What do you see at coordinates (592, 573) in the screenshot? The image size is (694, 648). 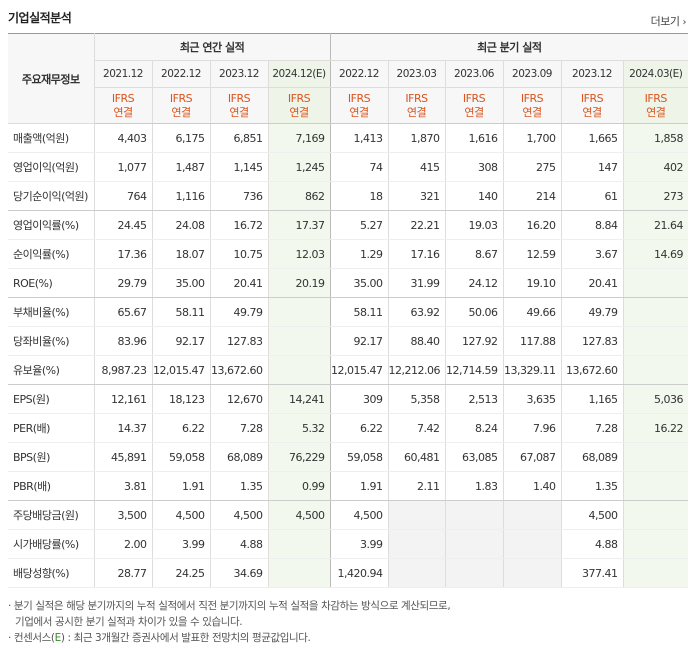 I see `value-cell: 377.41` at bounding box center [592, 573].